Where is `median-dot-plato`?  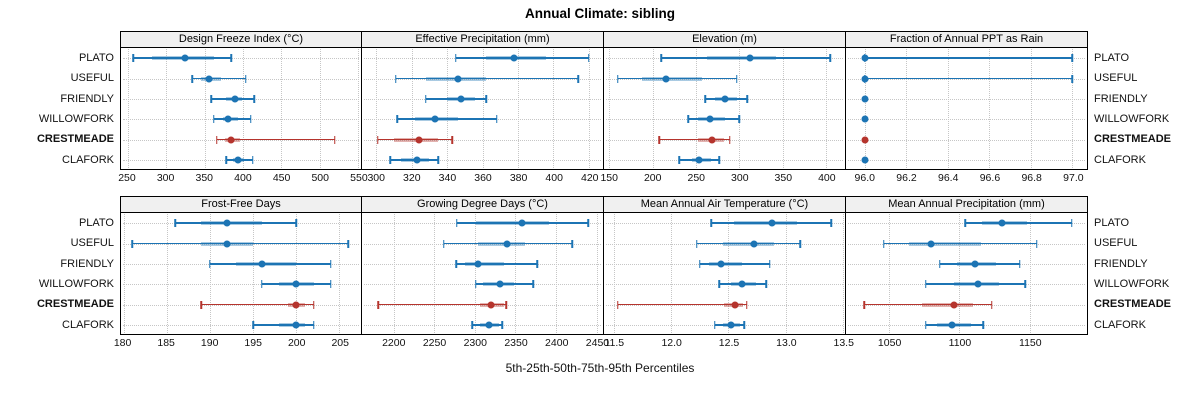
median-dot-plato is located at coordinates (227, 223).